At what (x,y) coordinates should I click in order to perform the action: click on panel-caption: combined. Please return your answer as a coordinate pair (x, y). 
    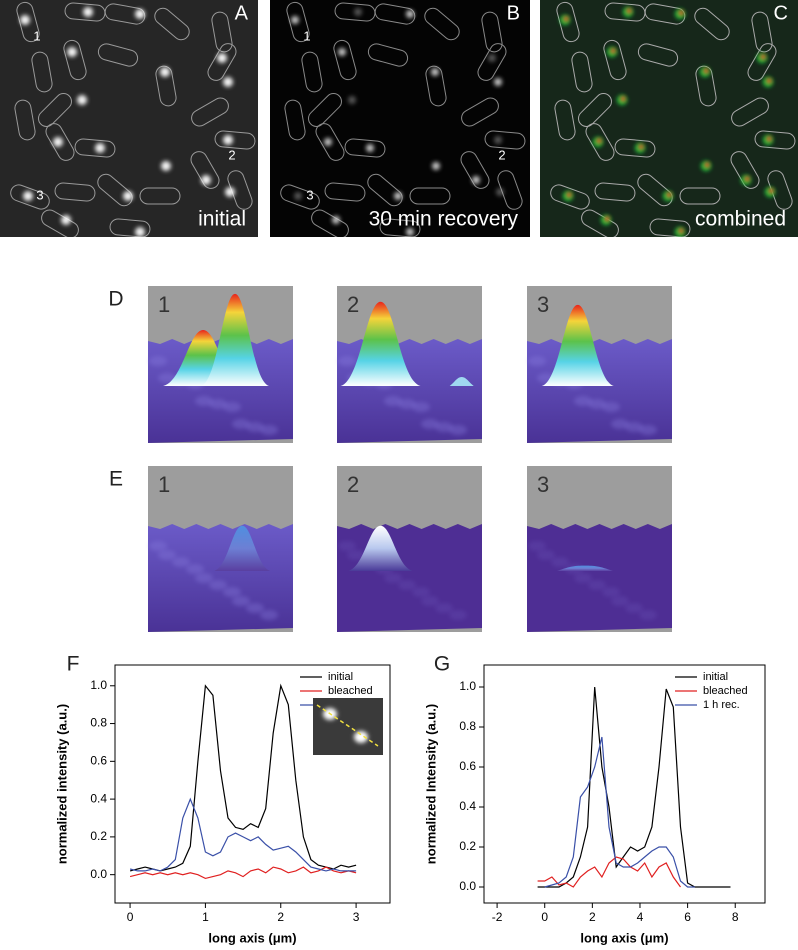
    Looking at the image, I should click on (740, 219).